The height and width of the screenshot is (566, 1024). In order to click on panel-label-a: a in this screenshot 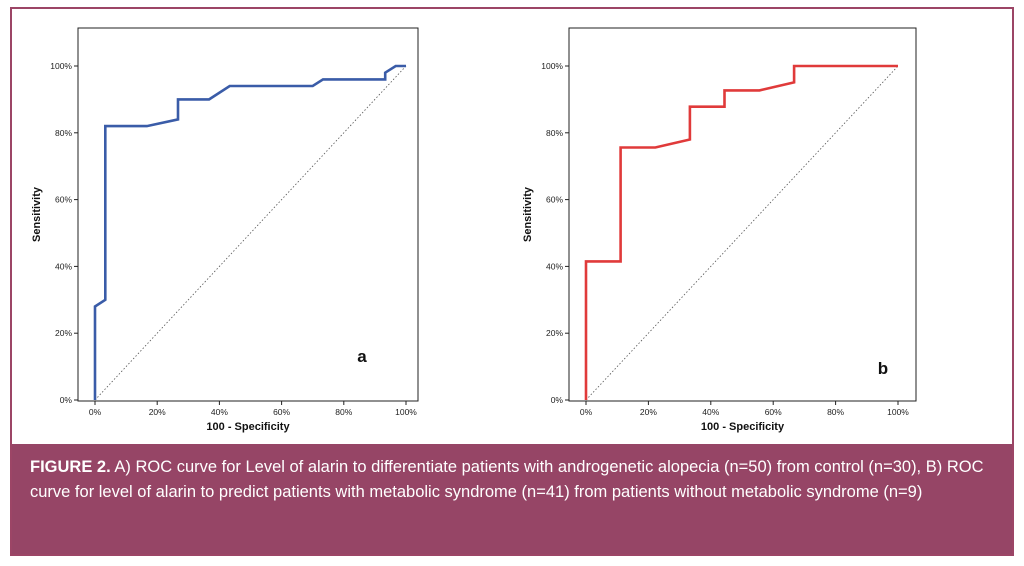, I will do `click(362, 356)`.